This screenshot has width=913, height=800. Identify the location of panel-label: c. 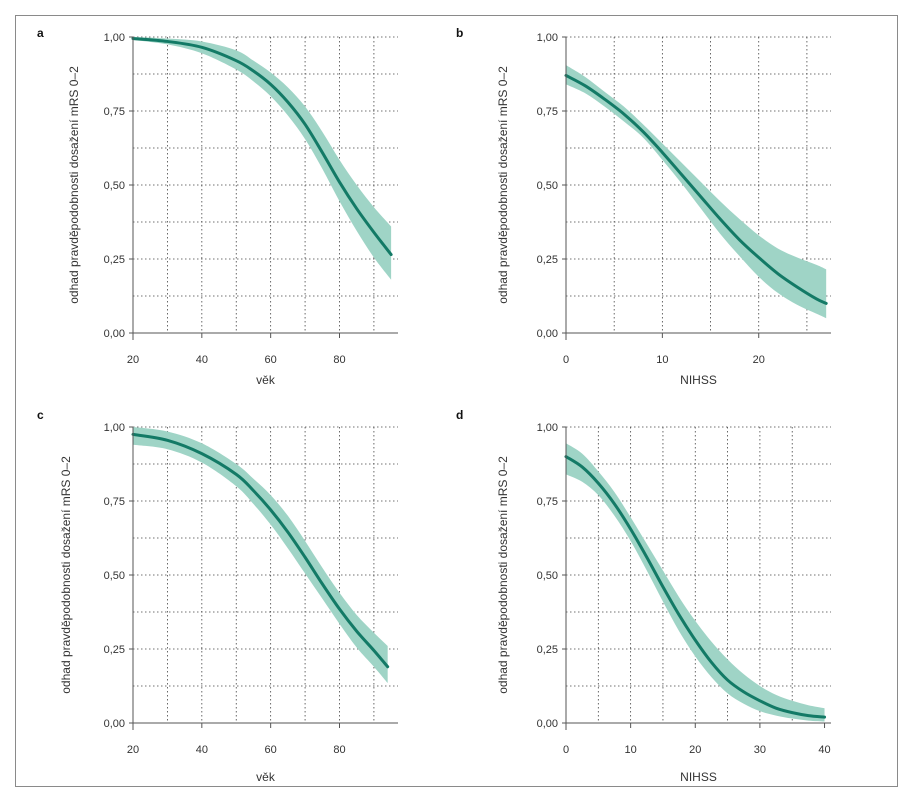
(40, 415).